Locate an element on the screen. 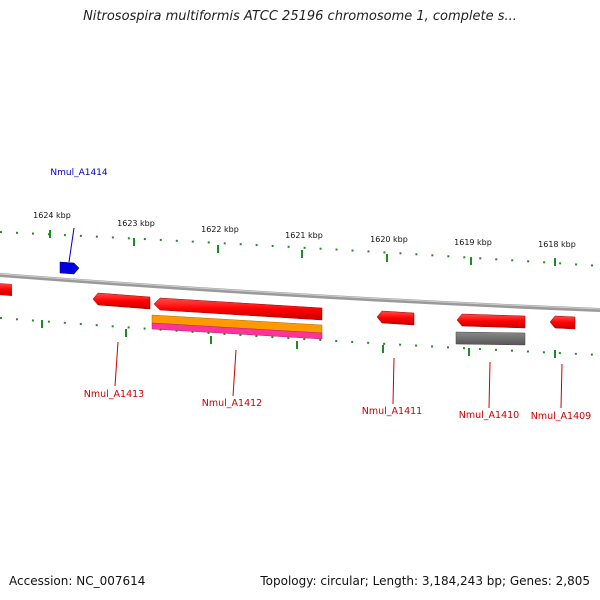 This screenshot has width=600, height=600. gene-partial-left is located at coordinates (6, 289).